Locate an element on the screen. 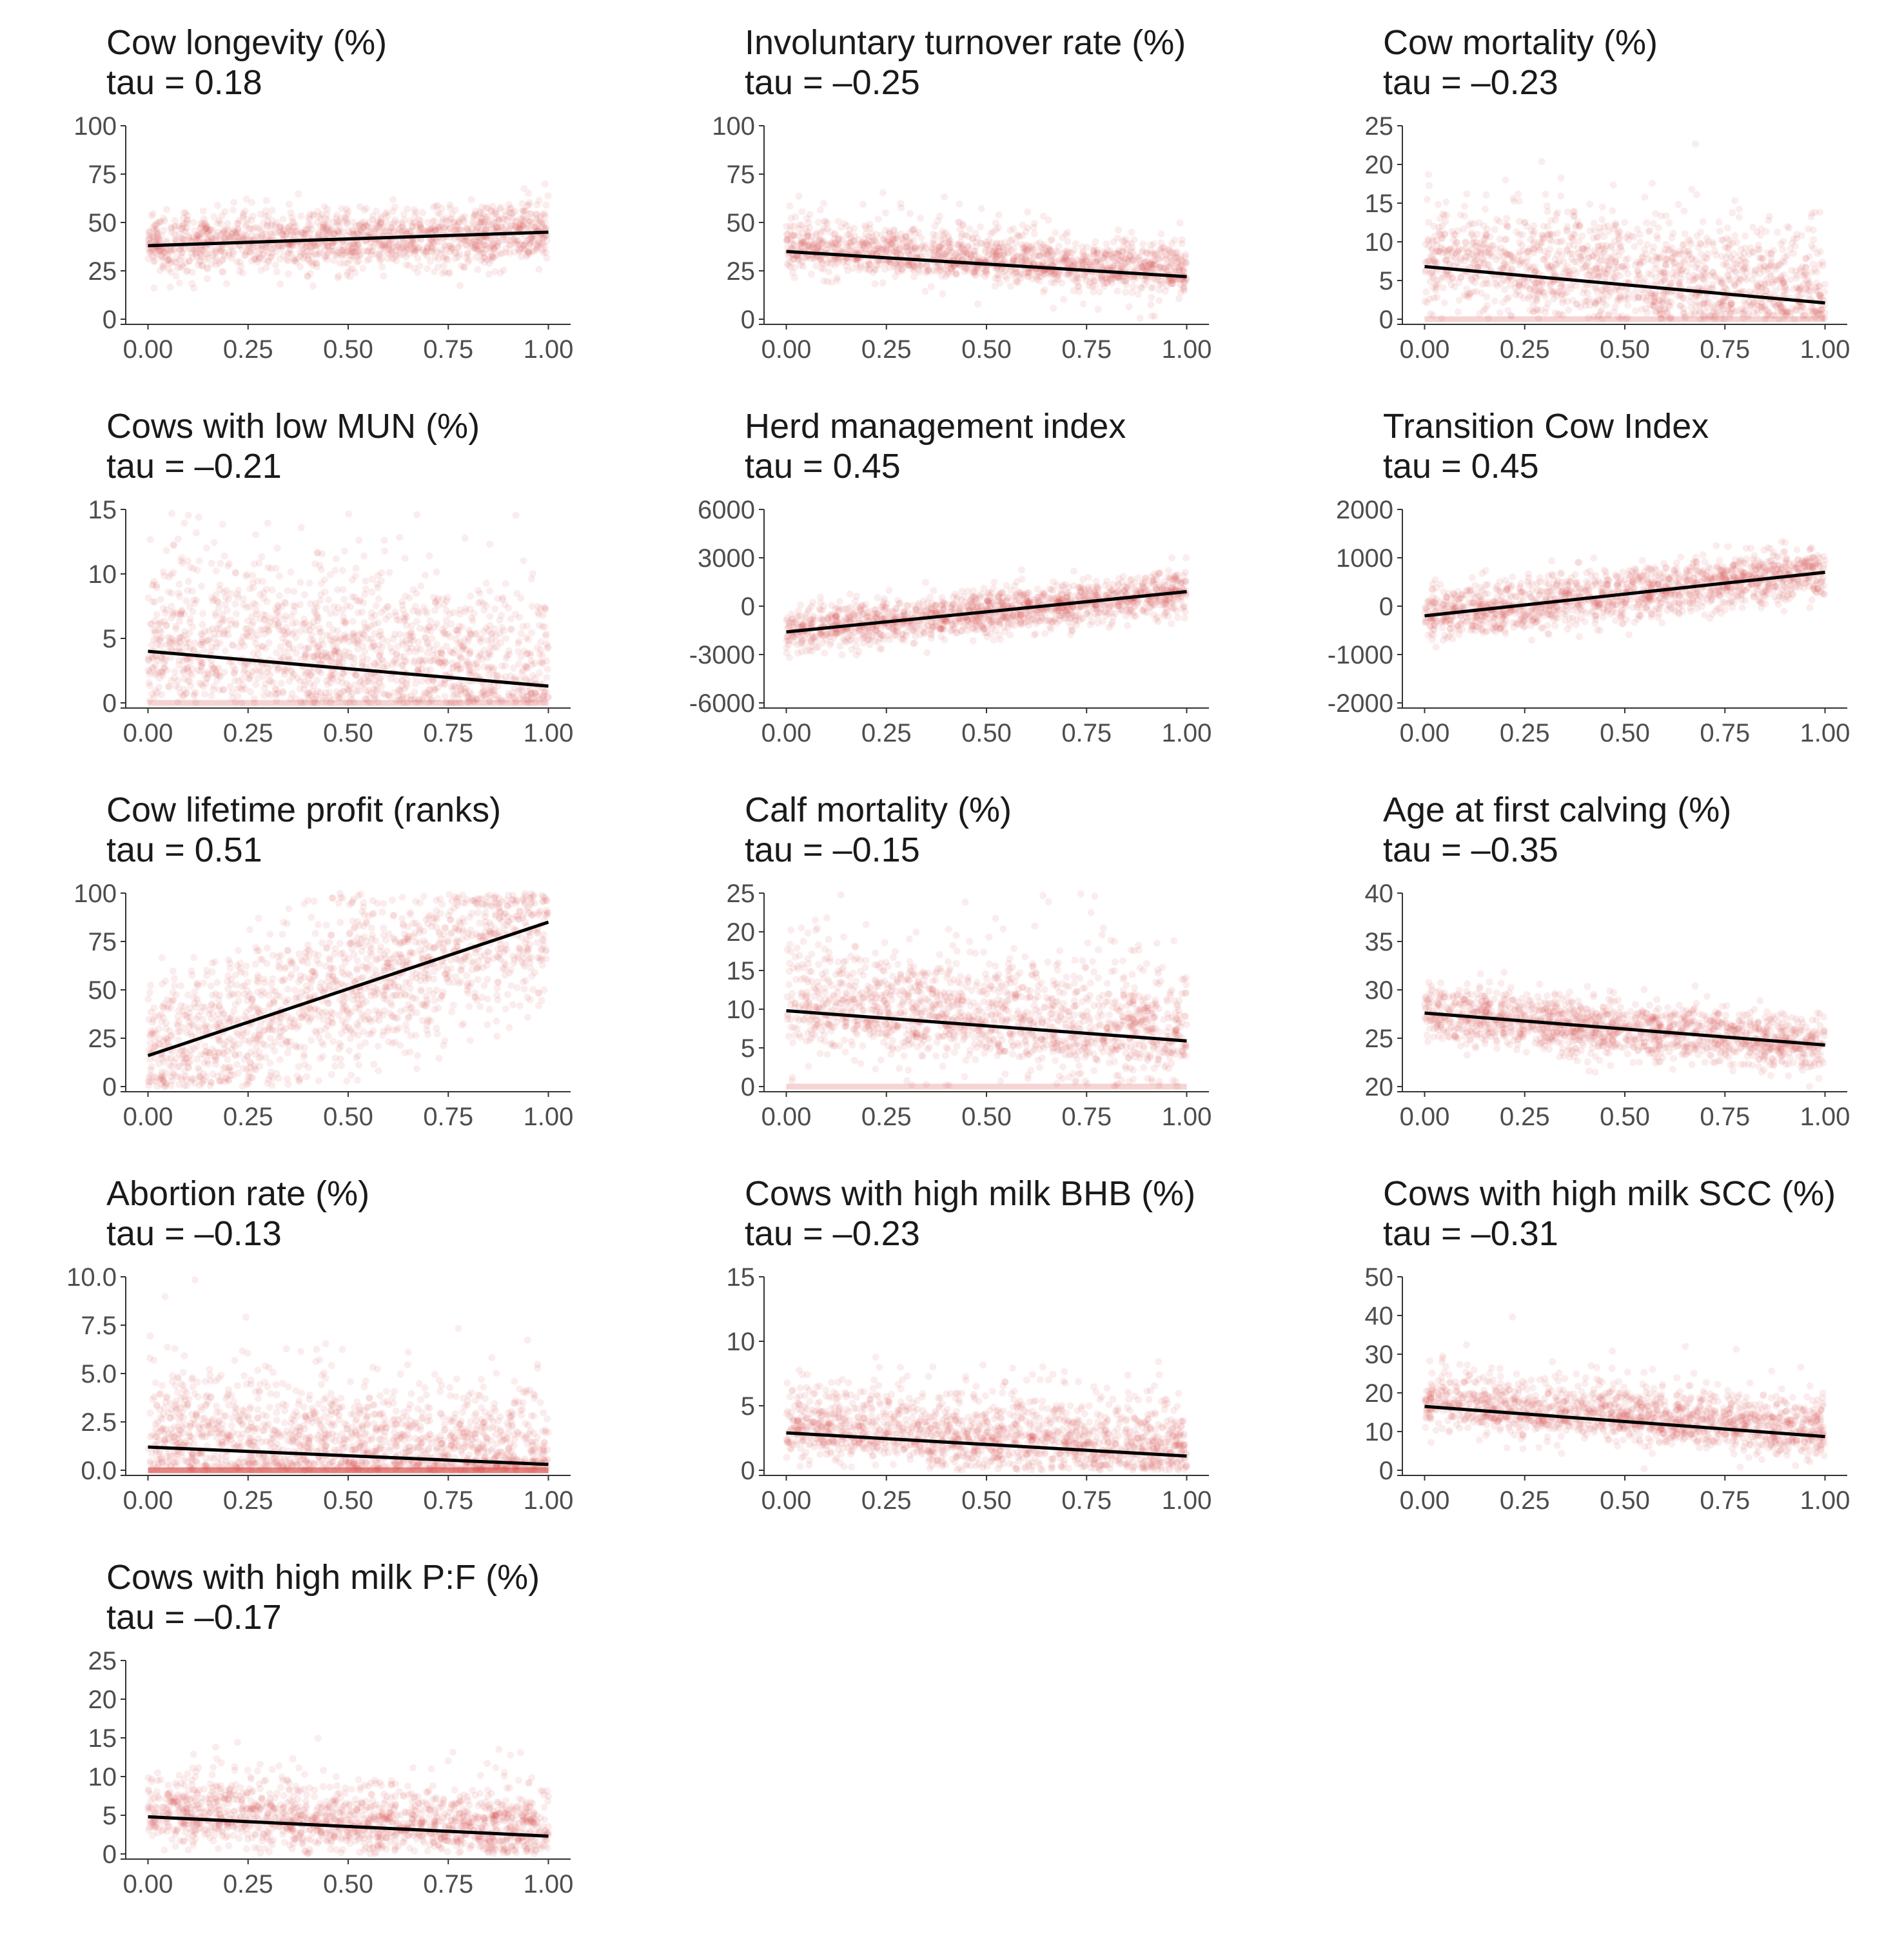  x-tick-label: 0.50 is located at coordinates (987, 349).